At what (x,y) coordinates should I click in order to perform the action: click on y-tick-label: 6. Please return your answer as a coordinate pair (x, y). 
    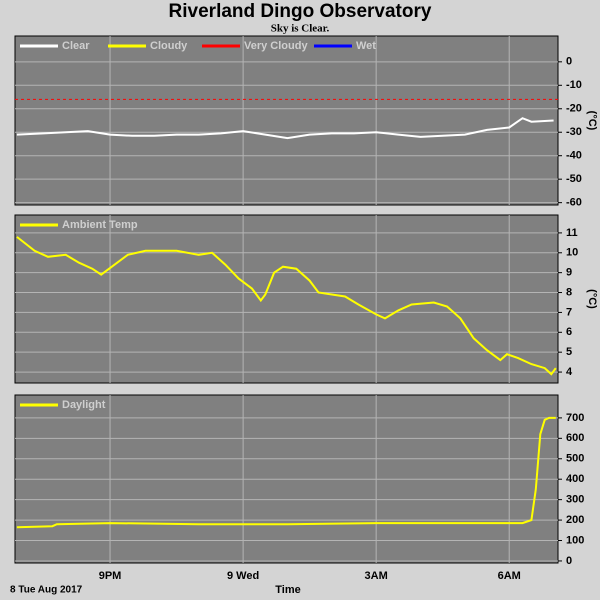
    Looking at the image, I should click on (569, 332).